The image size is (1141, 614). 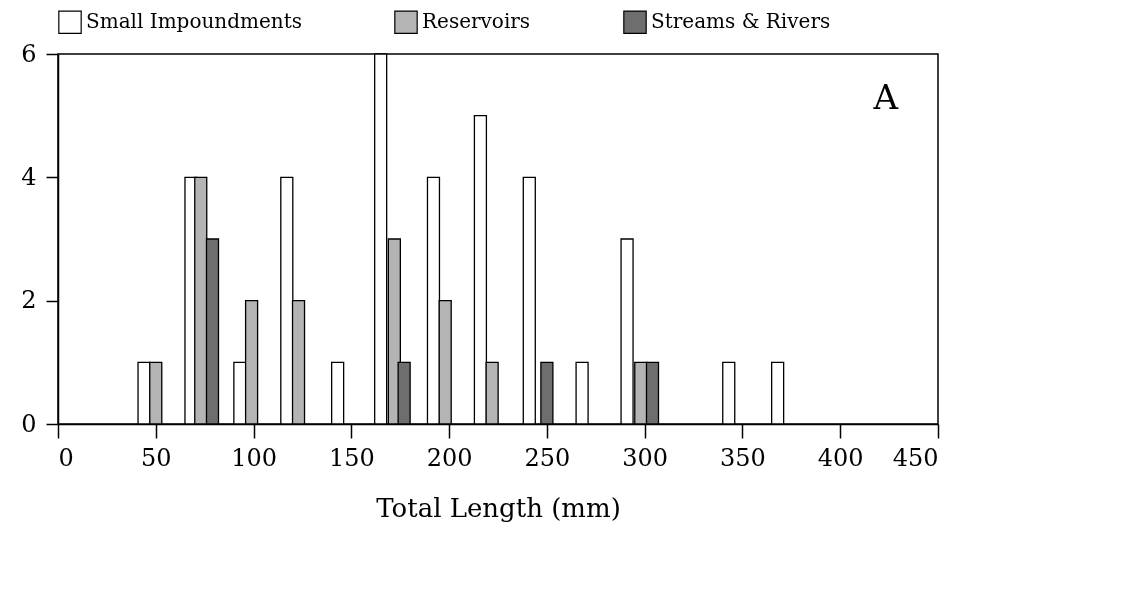 I want to click on x-tick-label: 50, so click(x=156, y=457).